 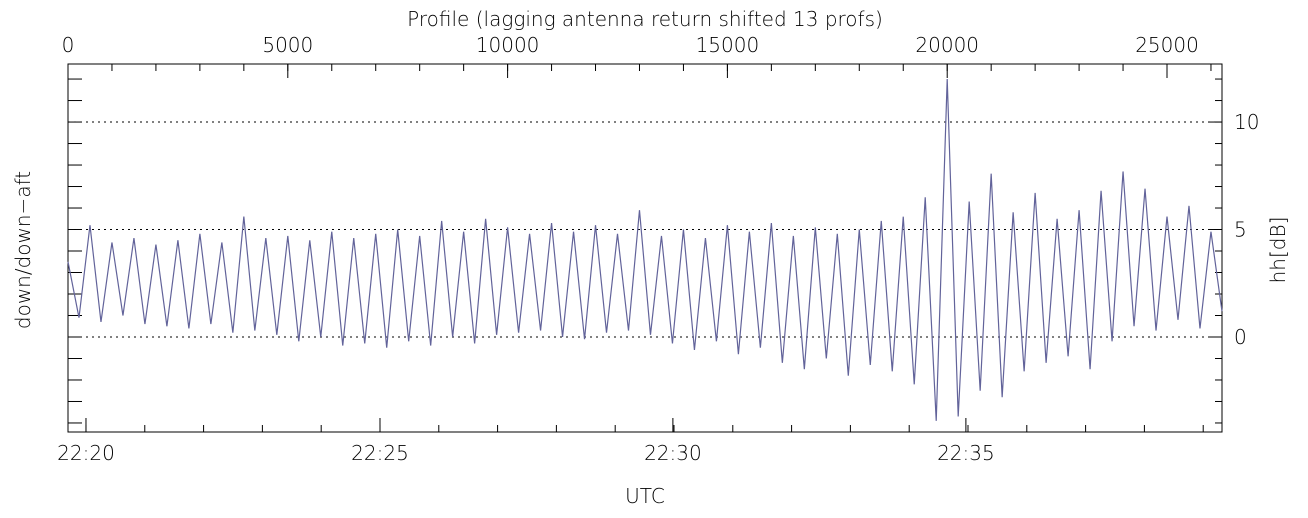 I want to click on x-tick-label: 10000, so click(x=508, y=45).